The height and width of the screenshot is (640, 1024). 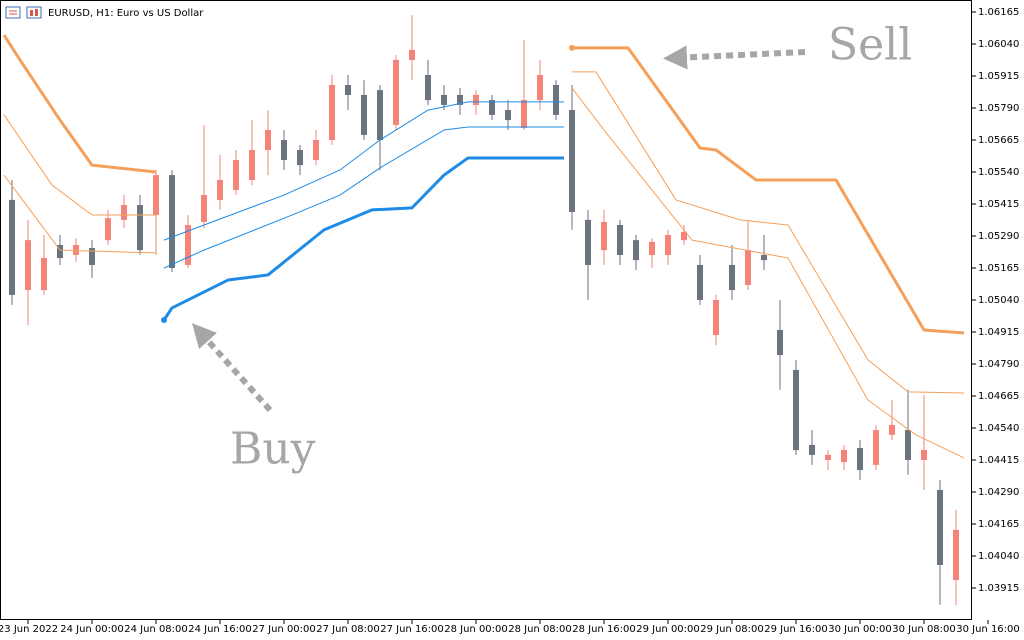 I want to click on y-tick-label: 1.05165, so click(x=998, y=268).